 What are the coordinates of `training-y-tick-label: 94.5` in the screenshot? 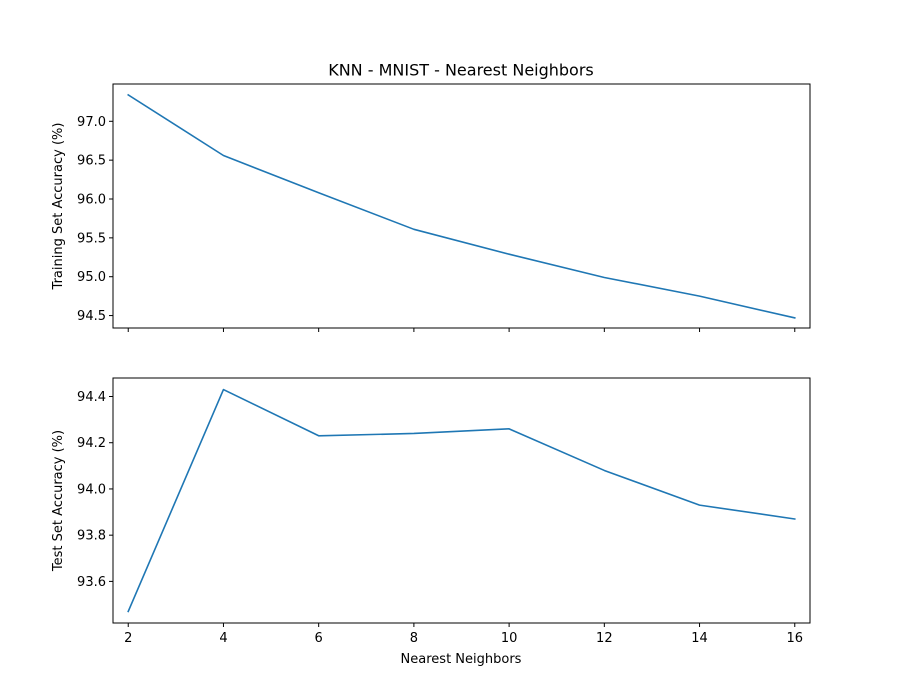 It's located at (91, 316).